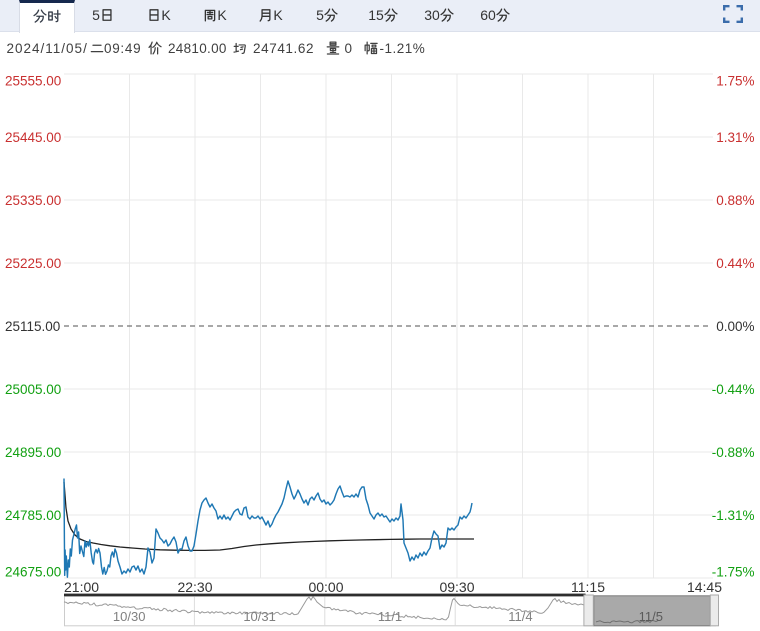  I want to click on svg-text: 1.75%, so click(735, 81).